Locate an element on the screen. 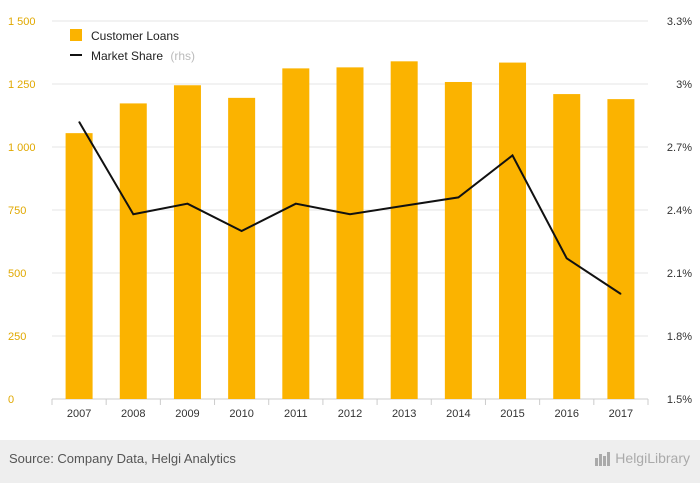 The width and height of the screenshot is (700, 483). legend-label-market-share-note: (rhs) is located at coordinates (182, 56).